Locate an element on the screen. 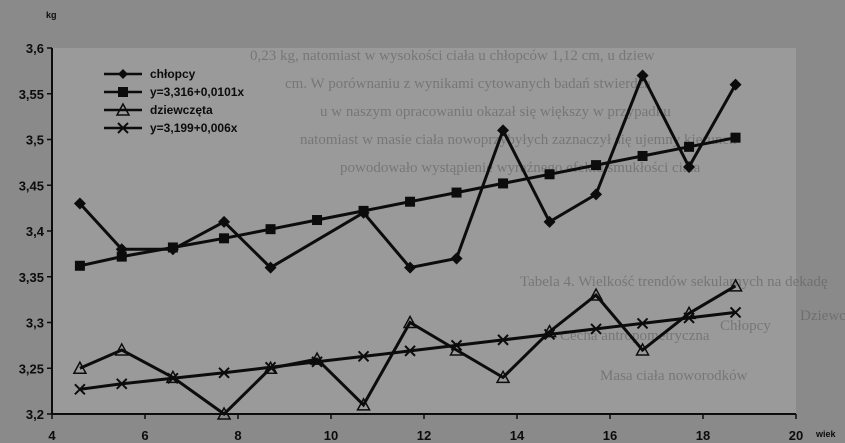 The height and width of the screenshot is (443, 845). legend-label: dziewczęta is located at coordinates (181, 110).